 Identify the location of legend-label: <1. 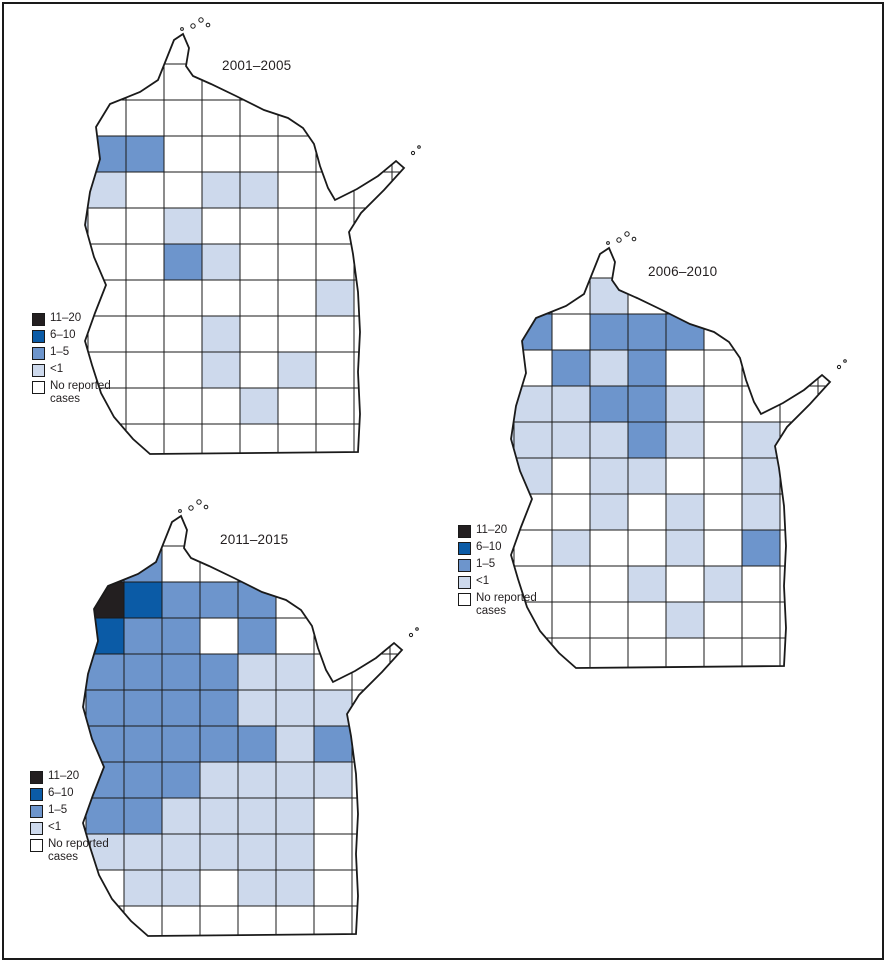
(483, 581).